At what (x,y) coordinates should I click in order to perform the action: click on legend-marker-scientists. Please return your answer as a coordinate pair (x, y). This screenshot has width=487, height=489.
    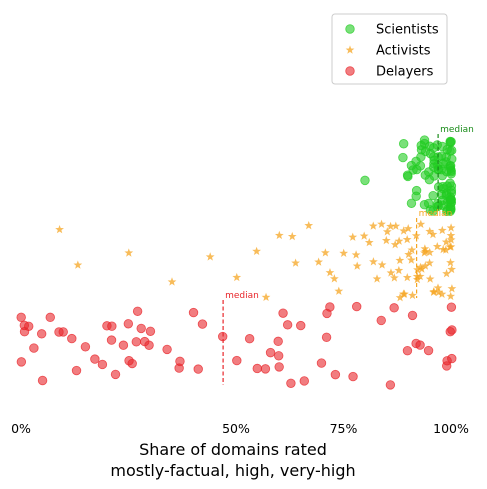
    Looking at the image, I should click on (350, 29).